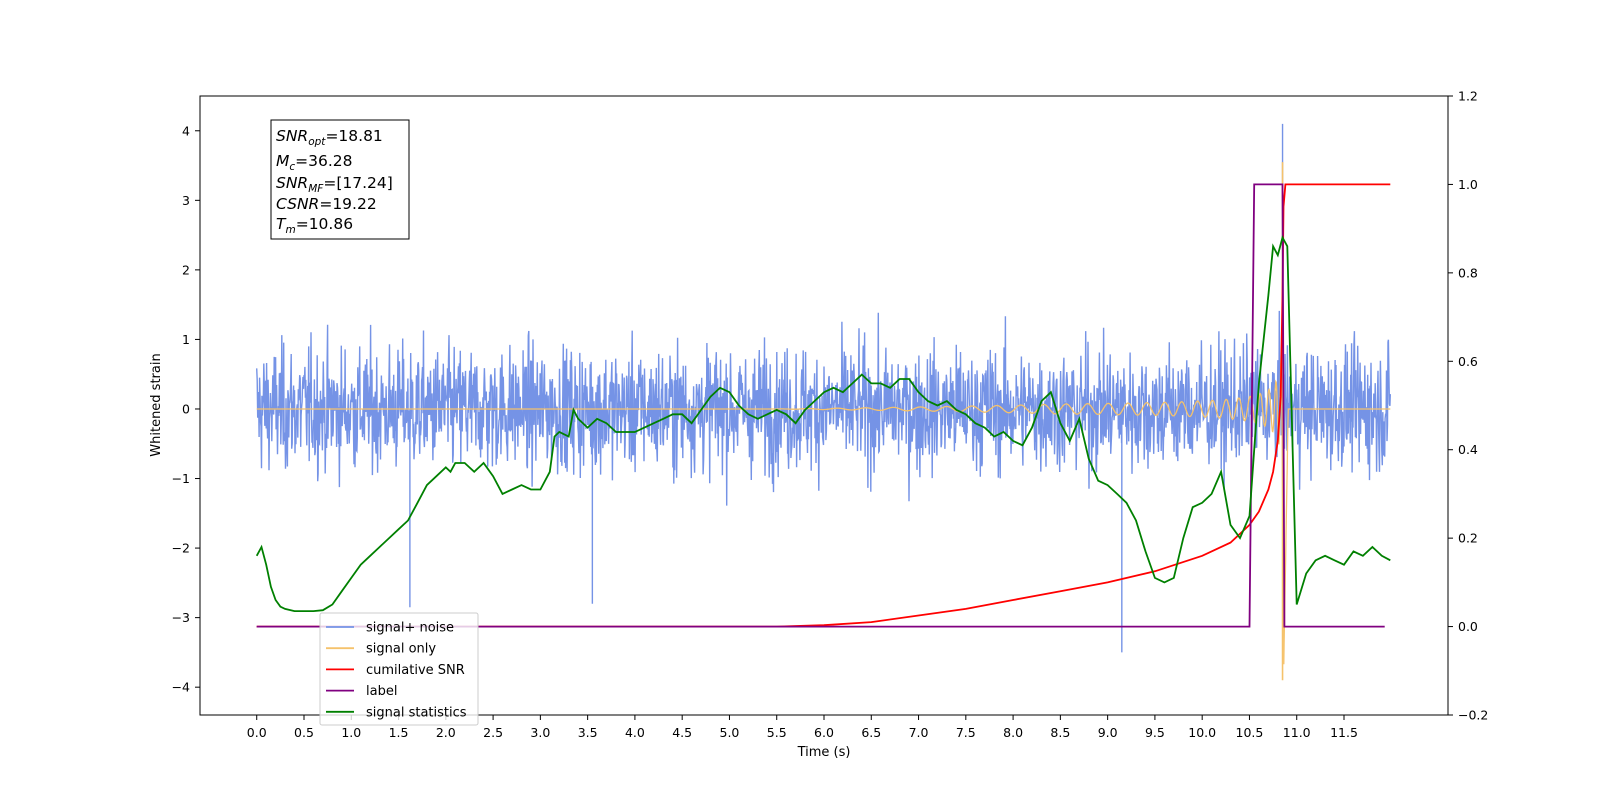  Describe the element at coordinates (1155, 732) in the screenshot. I see `x-tick-label: 9.5` at that location.